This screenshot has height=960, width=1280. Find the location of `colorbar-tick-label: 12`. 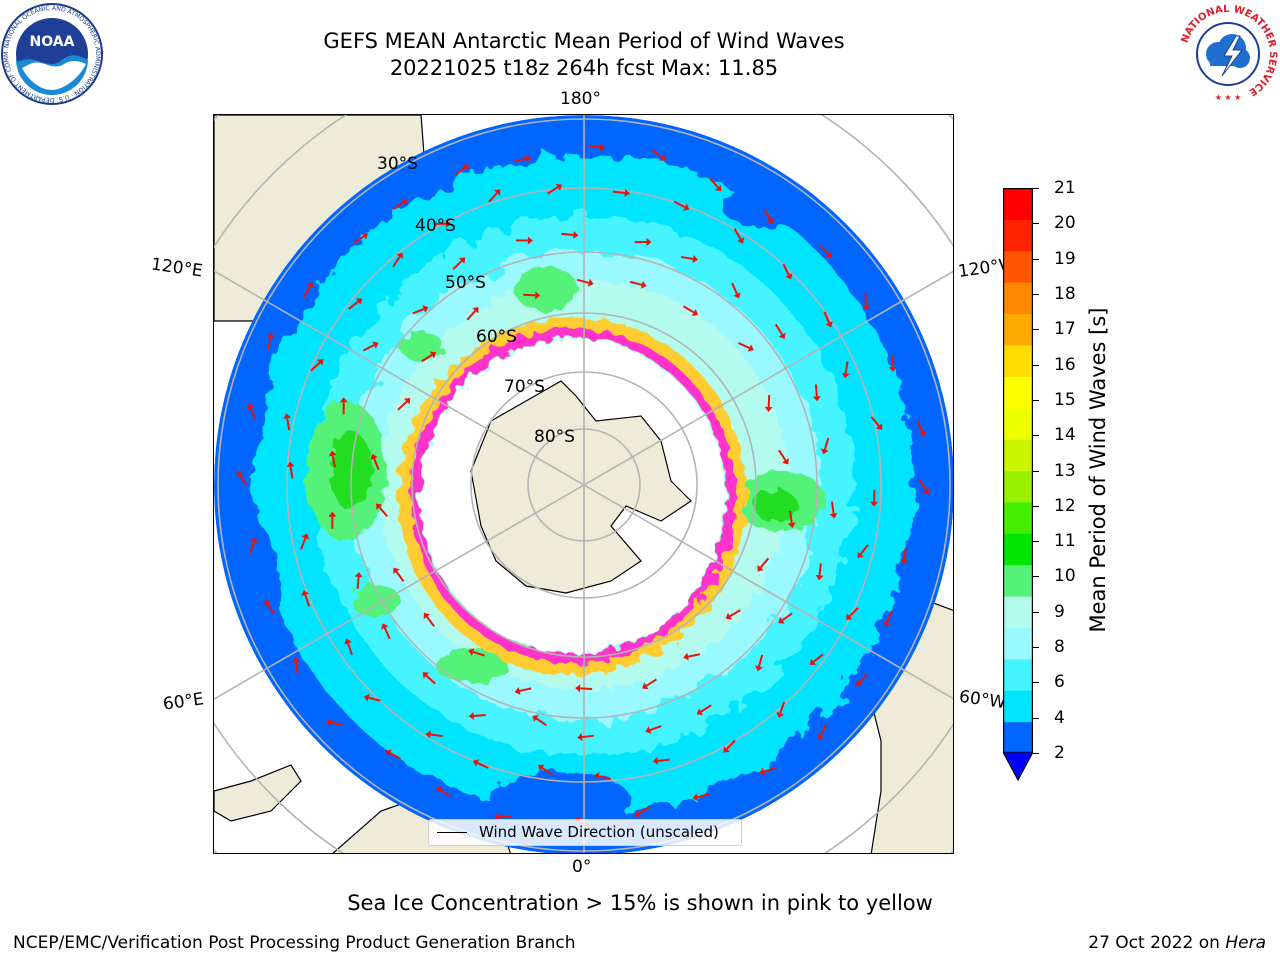

colorbar-tick-label: 12 is located at coordinates (1065, 505).